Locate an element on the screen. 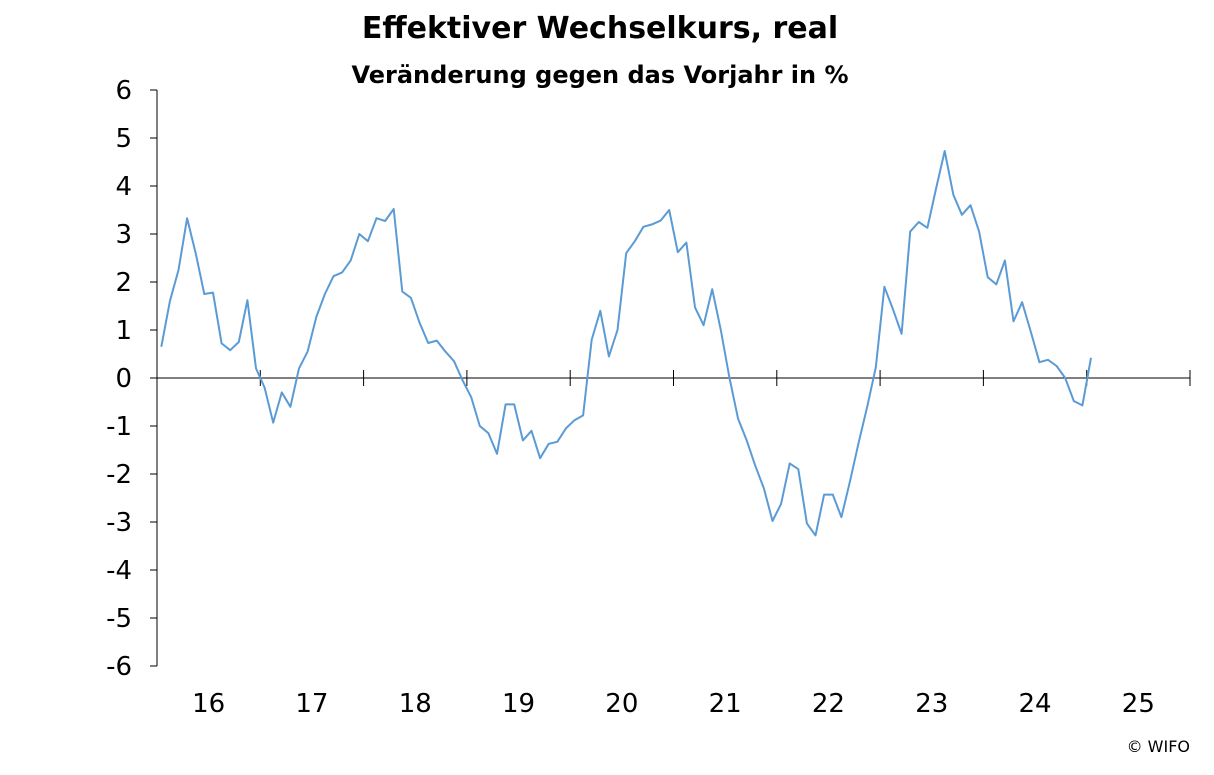  x-tick-label: 23 is located at coordinates (931, 704).